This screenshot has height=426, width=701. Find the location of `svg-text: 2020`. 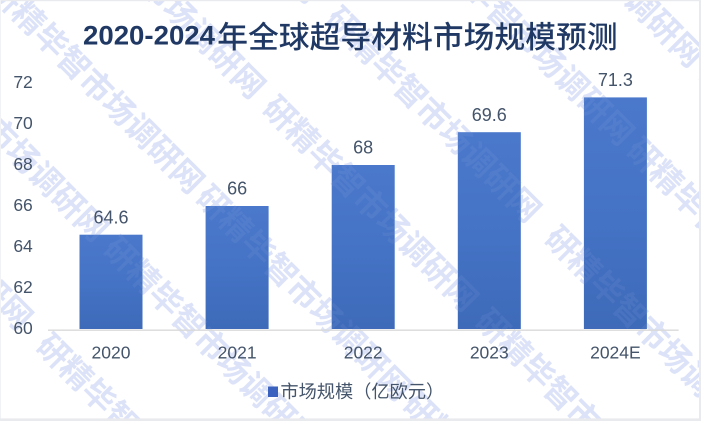

svg-text: 2020 is located at coordinates (111, 353).